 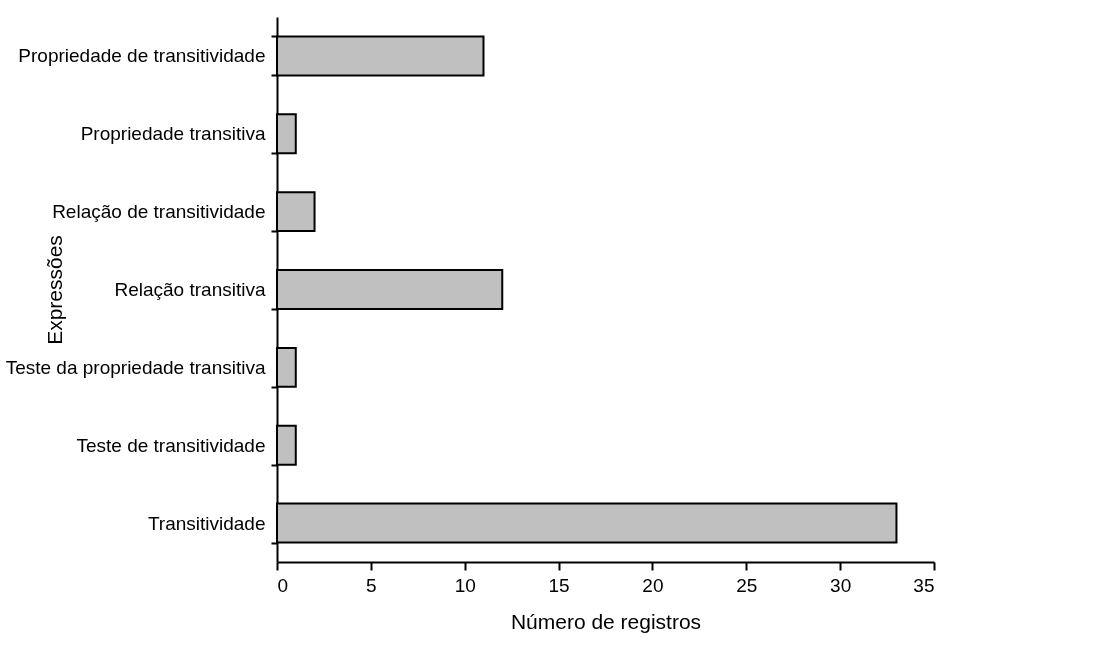 I want to click on x-tick-label: 30, so click(x=841, y=585).